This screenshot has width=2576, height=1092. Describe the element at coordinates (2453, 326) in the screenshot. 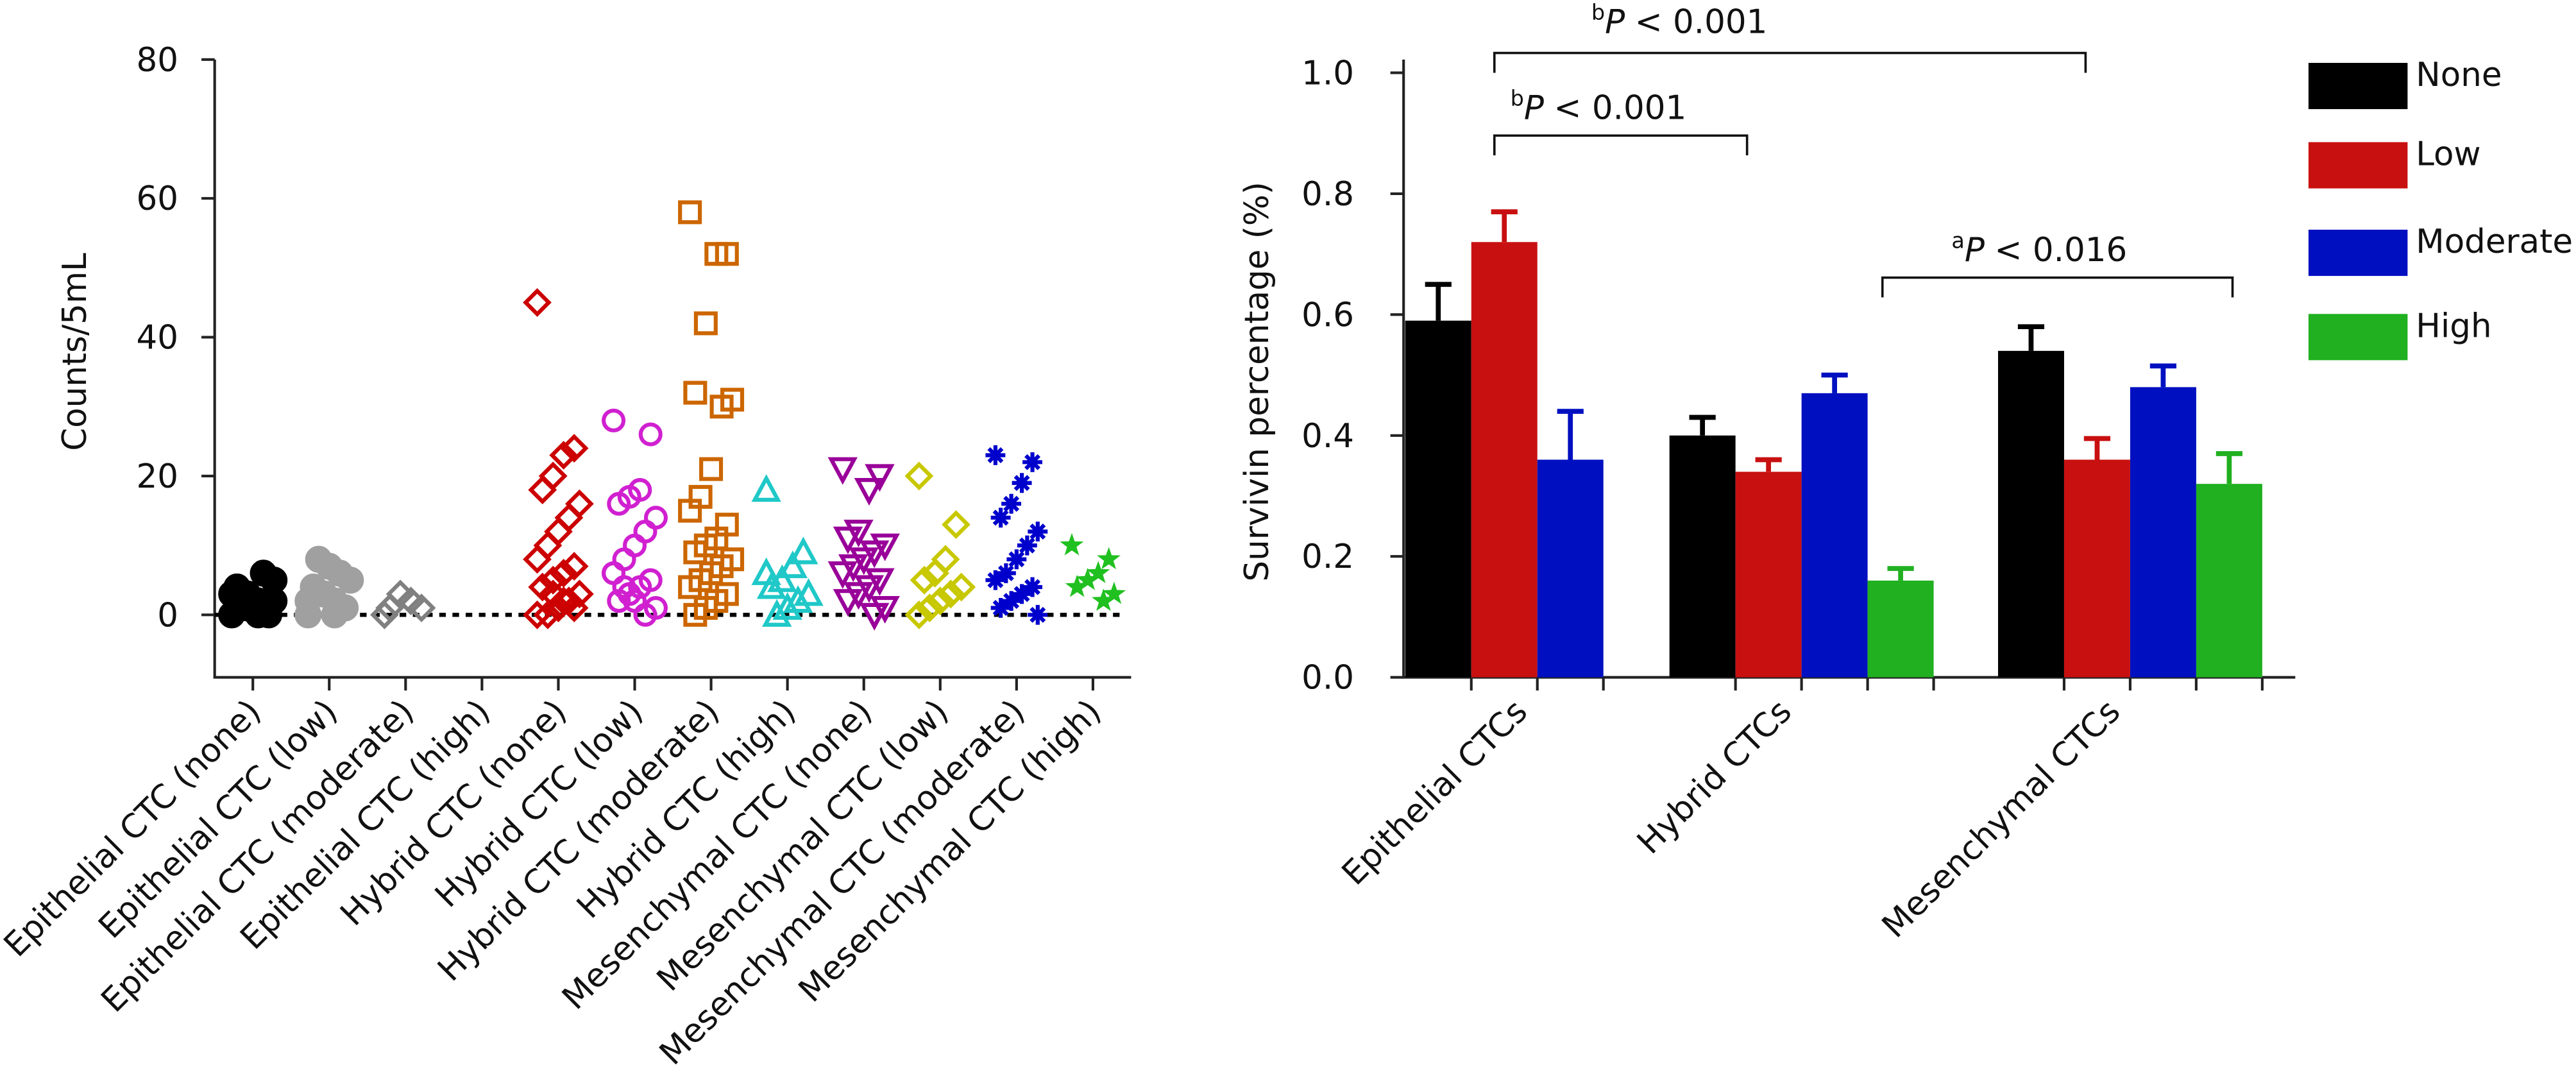

I see `legend-label: High` at that location.